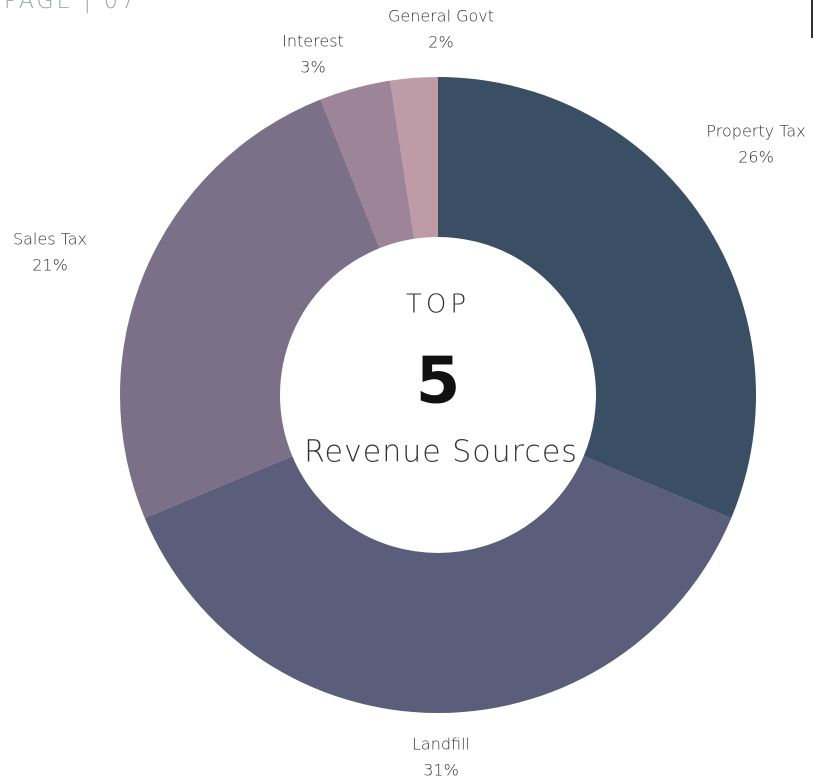  I want to click on slice-name: General Govt, so click(441, 16).